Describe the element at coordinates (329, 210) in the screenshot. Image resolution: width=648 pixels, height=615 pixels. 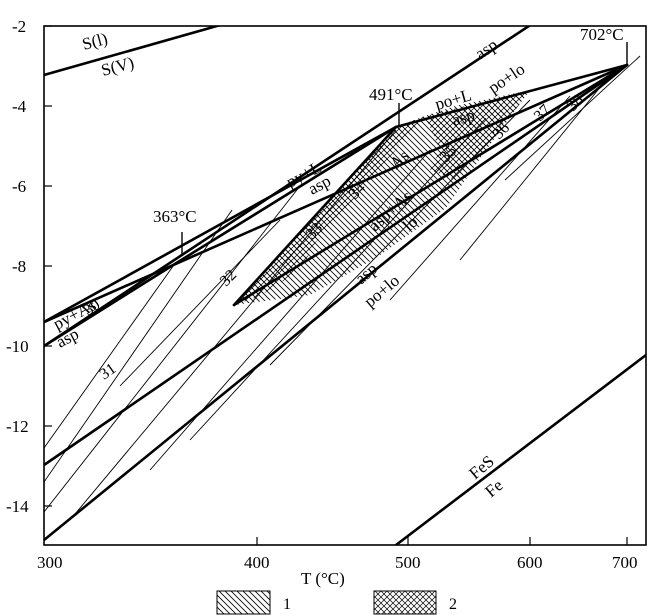
I see `region-2-crosshatched` at that location.